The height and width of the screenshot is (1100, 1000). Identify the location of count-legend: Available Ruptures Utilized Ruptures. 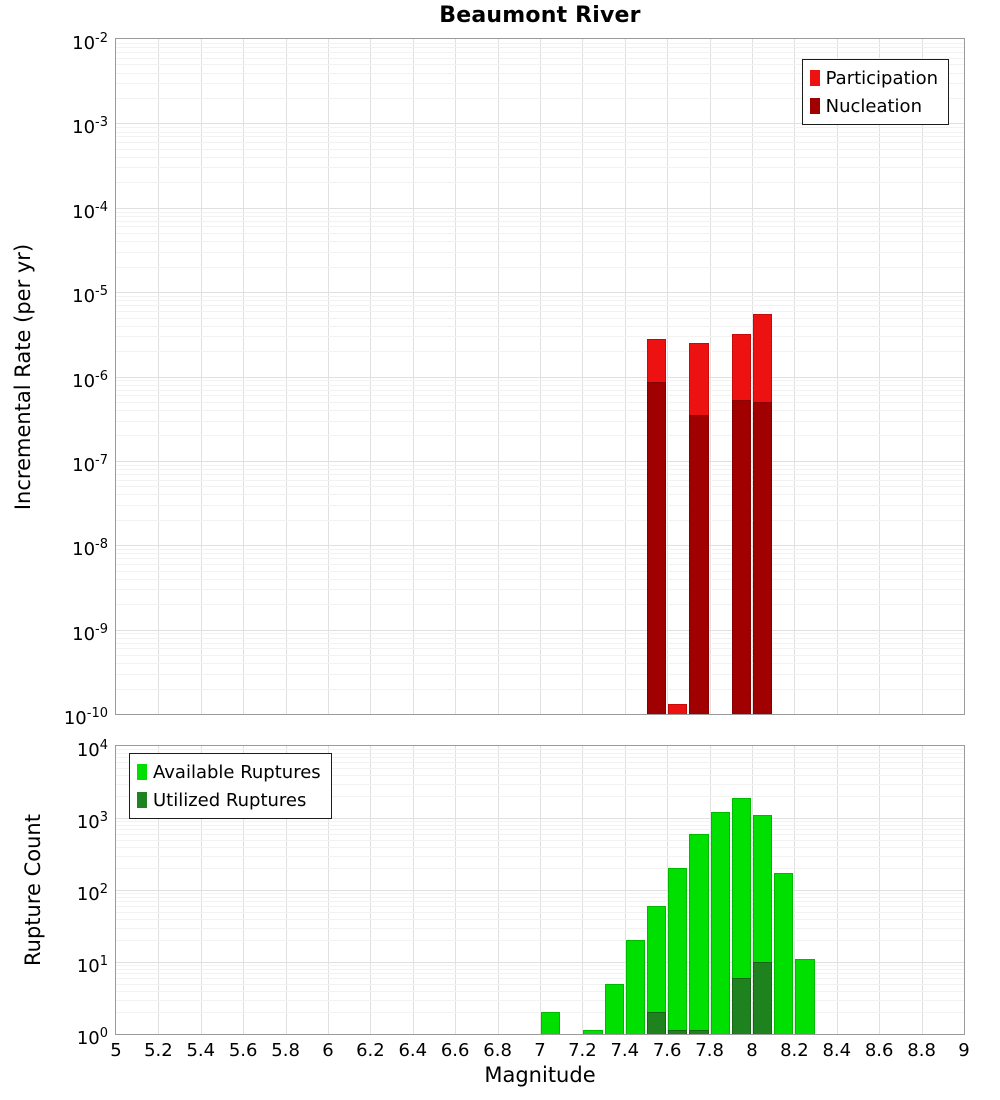
(230, 786).